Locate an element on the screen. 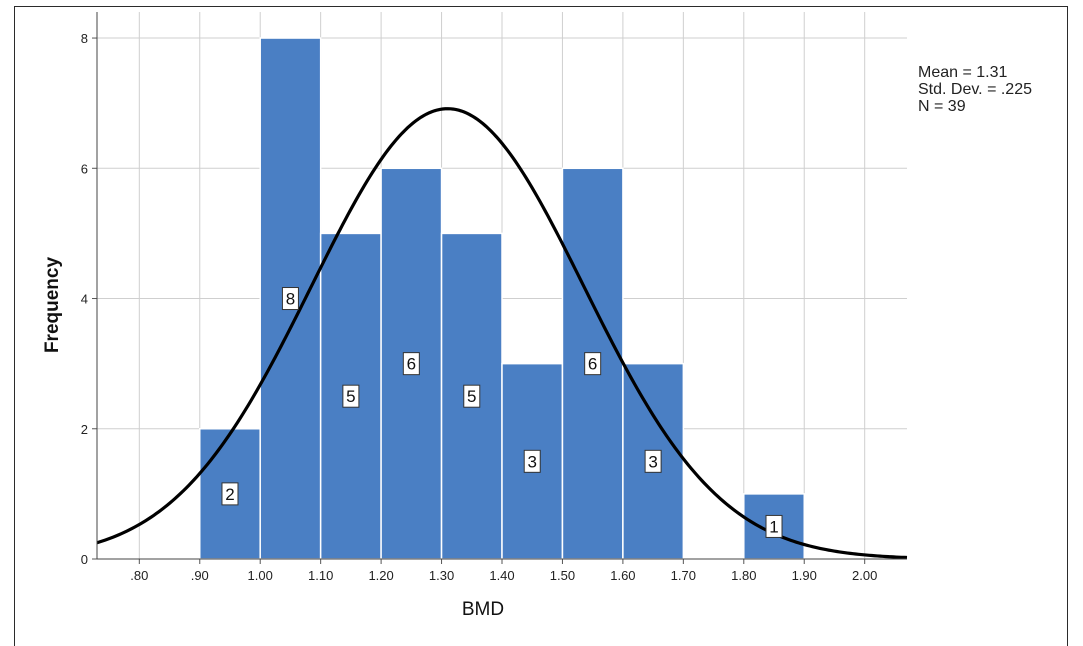  x-tick-label: 1.10 is located at coordinates (320, 575).